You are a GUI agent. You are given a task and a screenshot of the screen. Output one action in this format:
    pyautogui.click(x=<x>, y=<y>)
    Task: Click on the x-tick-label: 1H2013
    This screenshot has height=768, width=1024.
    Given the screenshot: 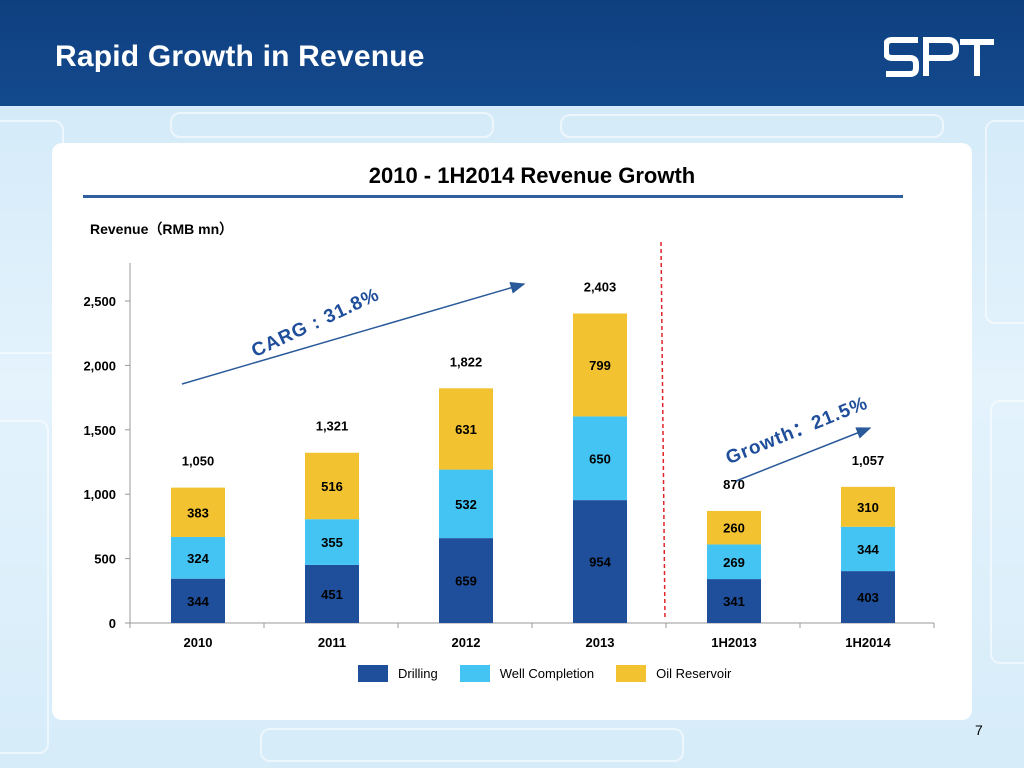 What is the action you would take?
    pyautogui.click(x=734, y=642)
    